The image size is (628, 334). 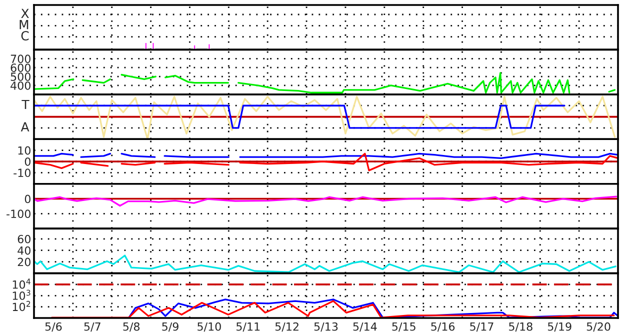 I want to click on y-tick-label: 10$^{3}$, so click(x=21, y=295).